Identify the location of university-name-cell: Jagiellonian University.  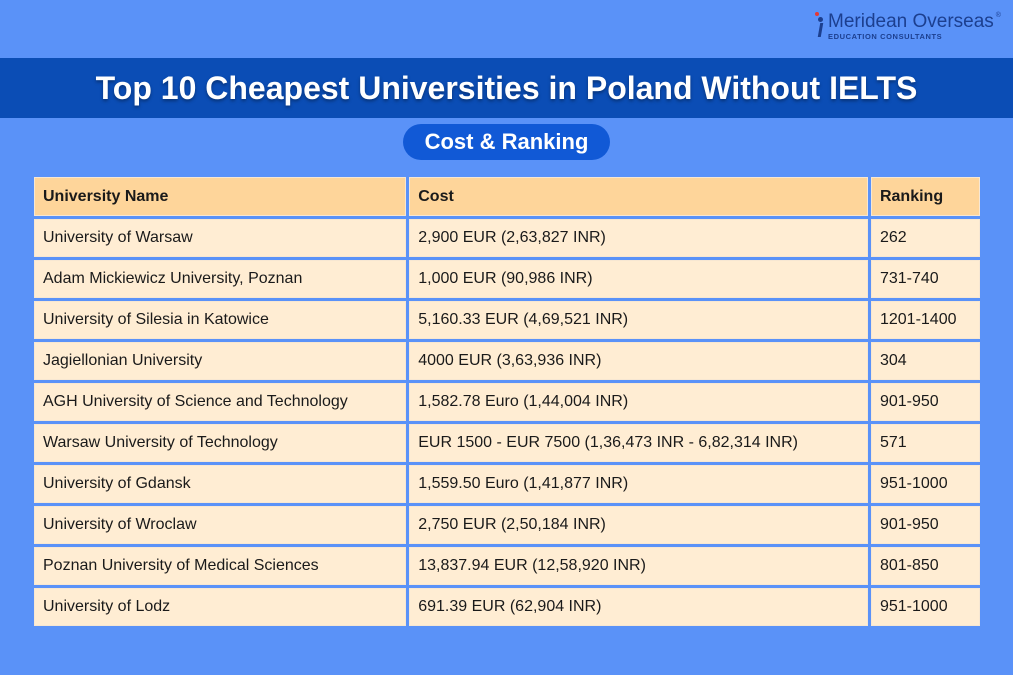
(220, 361).